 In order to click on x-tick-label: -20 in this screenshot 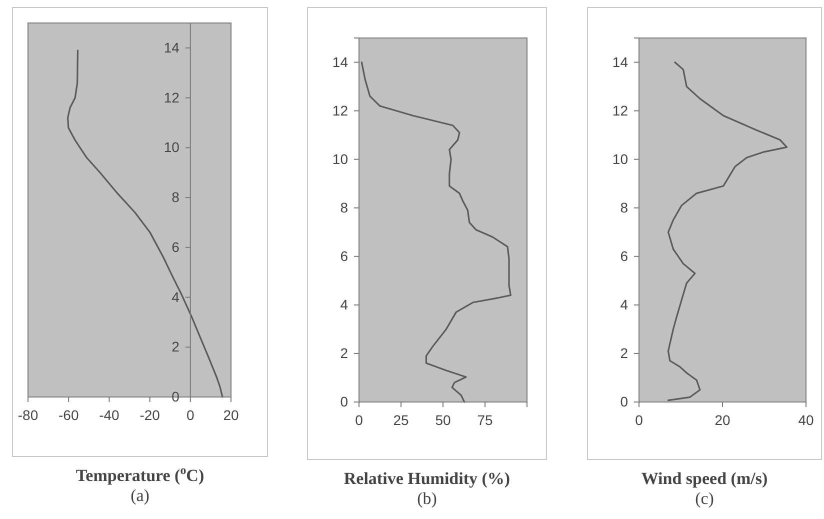, I will do `click(150, 414)`.